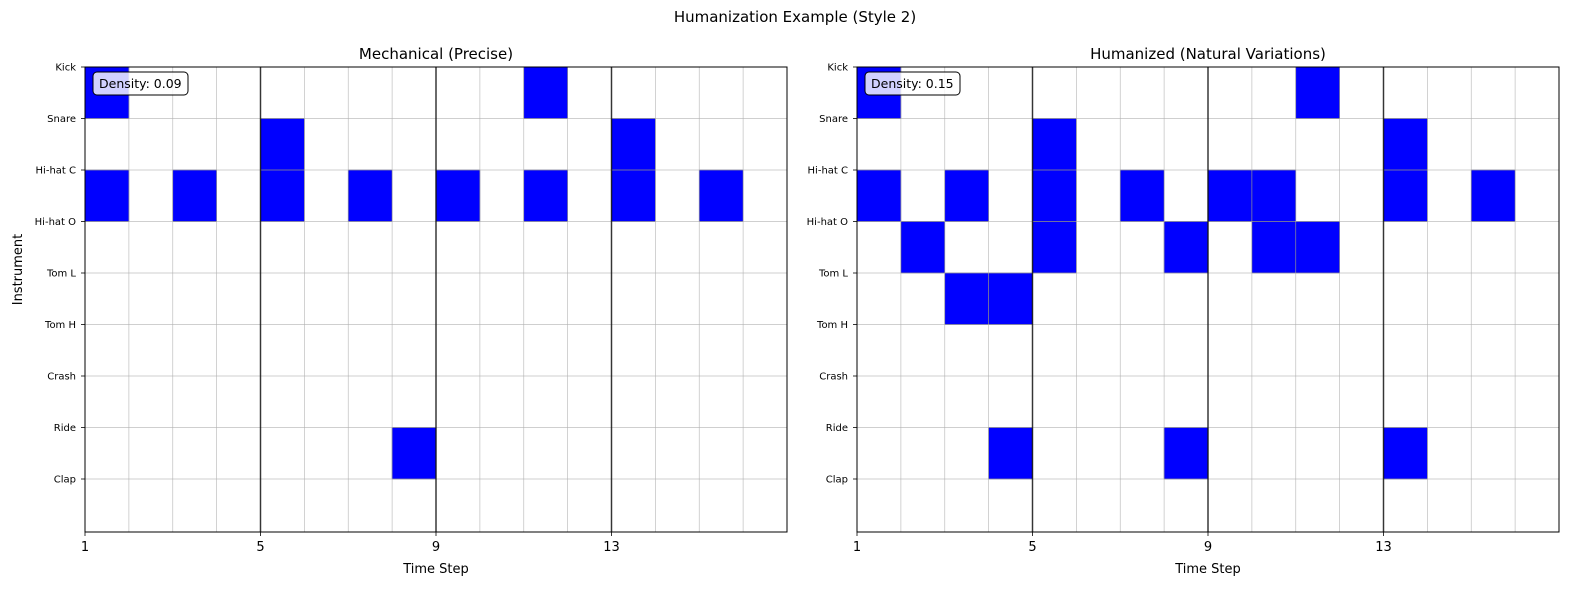 This screenshot has height=592, width=1590. Describe the element at coordinates (1208, 54) in the screenshot. I see `panel-title: Humanized (Natural Variations)` at that location.